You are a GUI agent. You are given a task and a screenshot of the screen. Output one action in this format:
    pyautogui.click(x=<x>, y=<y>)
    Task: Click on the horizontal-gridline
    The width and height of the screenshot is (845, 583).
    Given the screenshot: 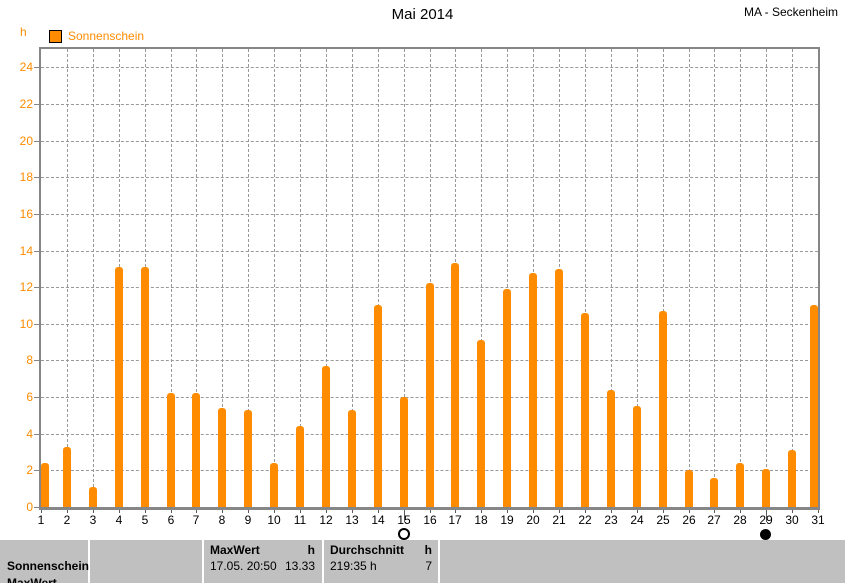 What is the action you would take?
    pyautogui.click(x=429, y=67)
    